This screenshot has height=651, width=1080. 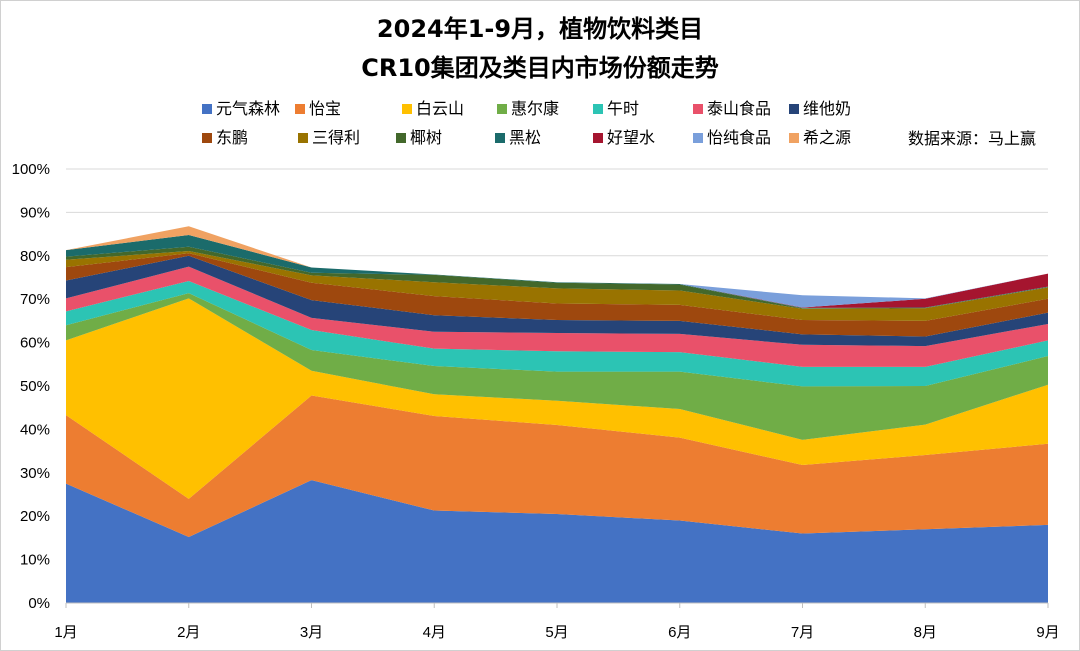 What do you see at coordinates (232, 137) in the screenshot?
I see `legend-label: 东鹏` at bounding box center [232, 137].